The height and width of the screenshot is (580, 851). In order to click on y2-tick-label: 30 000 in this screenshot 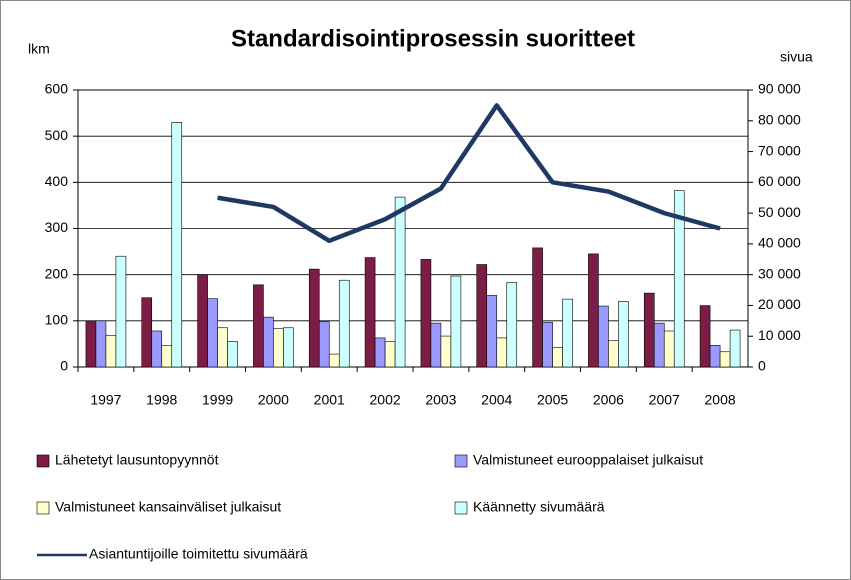, I will do `click(779, 273)`.